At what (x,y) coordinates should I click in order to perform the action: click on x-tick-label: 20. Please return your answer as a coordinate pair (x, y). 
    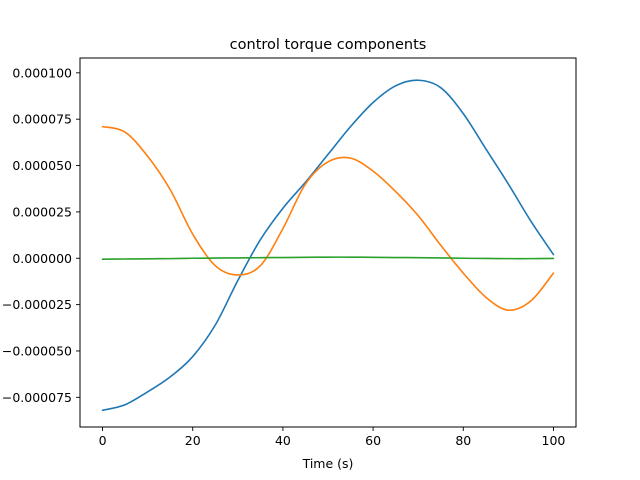
    Looking at the image, I should click on (193, 440).